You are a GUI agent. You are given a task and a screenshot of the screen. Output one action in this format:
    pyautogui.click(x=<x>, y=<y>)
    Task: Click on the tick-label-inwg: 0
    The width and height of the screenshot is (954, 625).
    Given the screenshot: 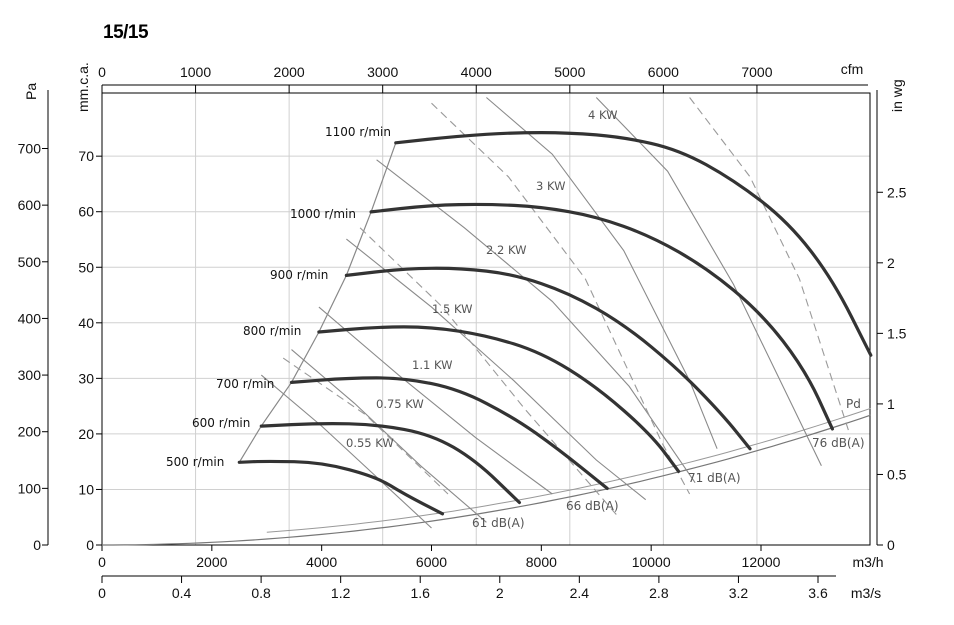 What is the action you would take?
    pyautogui.click(x=891, y=545)
    